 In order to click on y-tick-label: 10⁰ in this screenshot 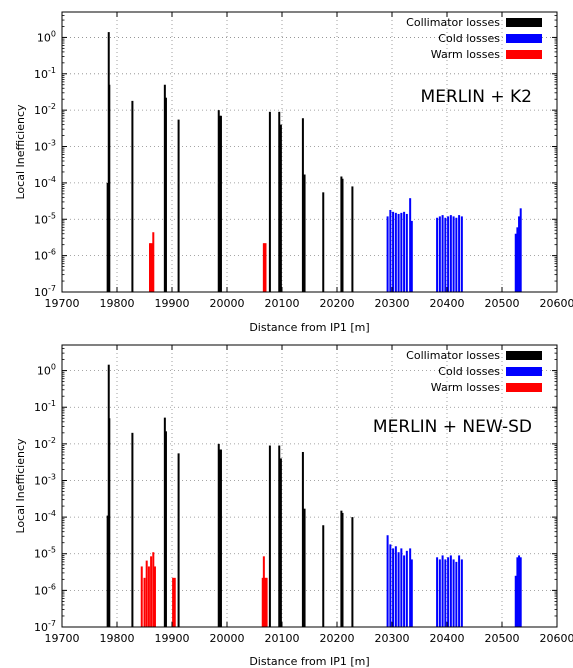, I will do `click(46, 370)`.